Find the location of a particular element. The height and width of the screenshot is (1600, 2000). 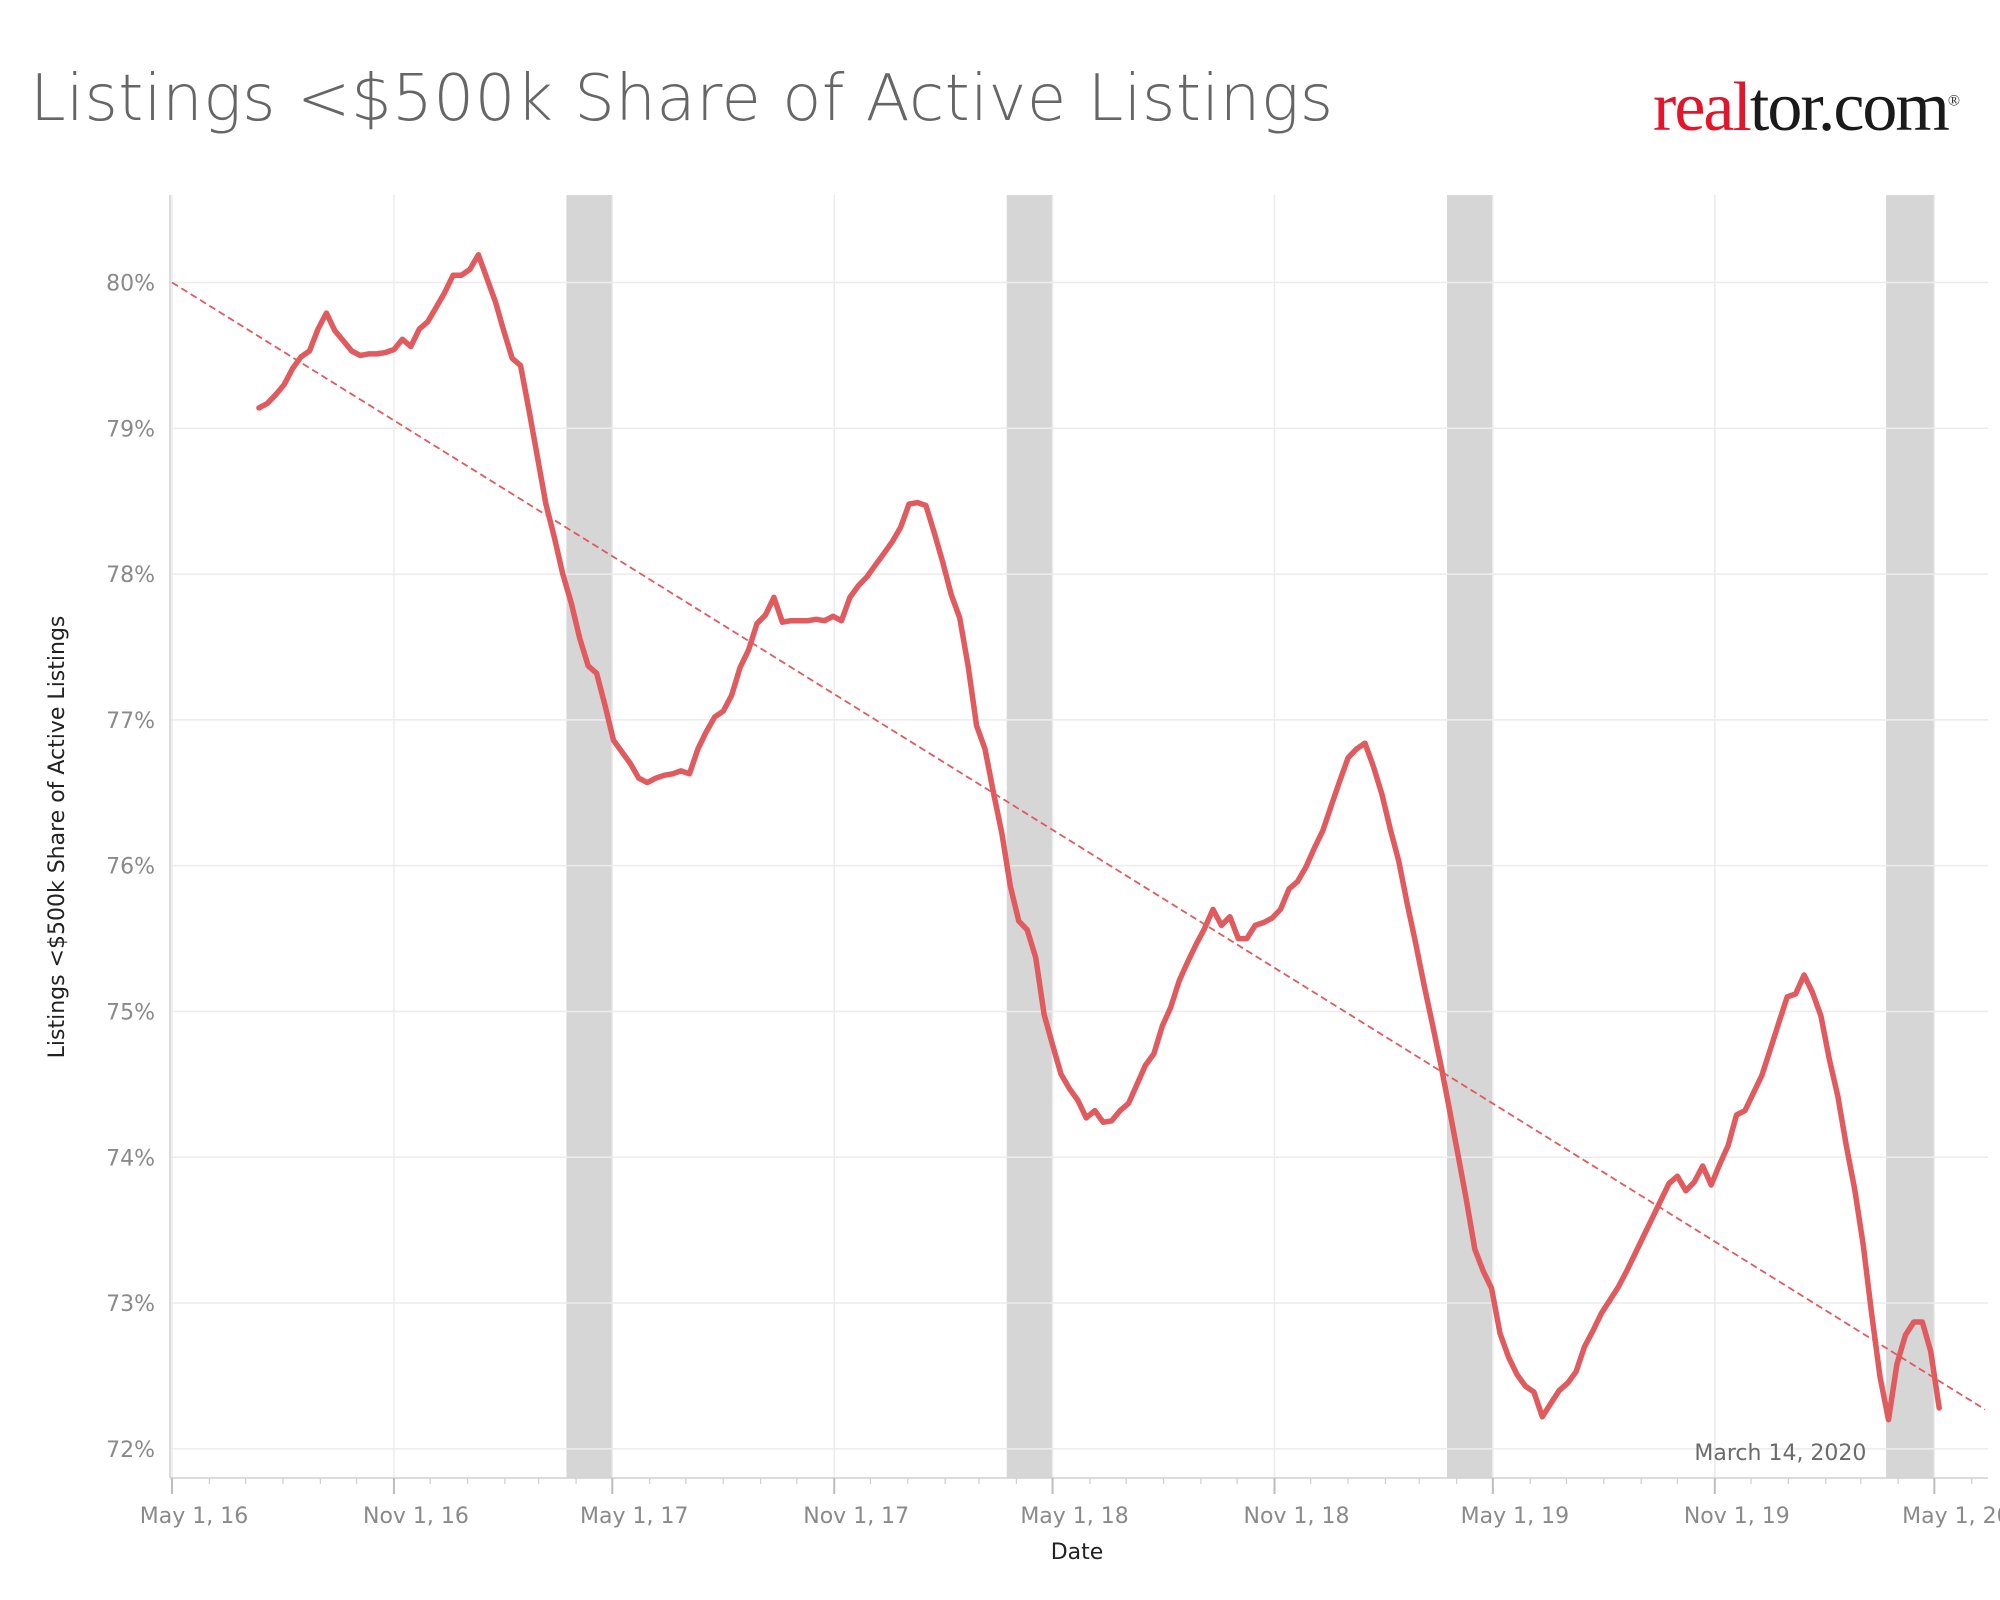

x-tick-label: May 1, 17 is located at coordinates (634, 1516).